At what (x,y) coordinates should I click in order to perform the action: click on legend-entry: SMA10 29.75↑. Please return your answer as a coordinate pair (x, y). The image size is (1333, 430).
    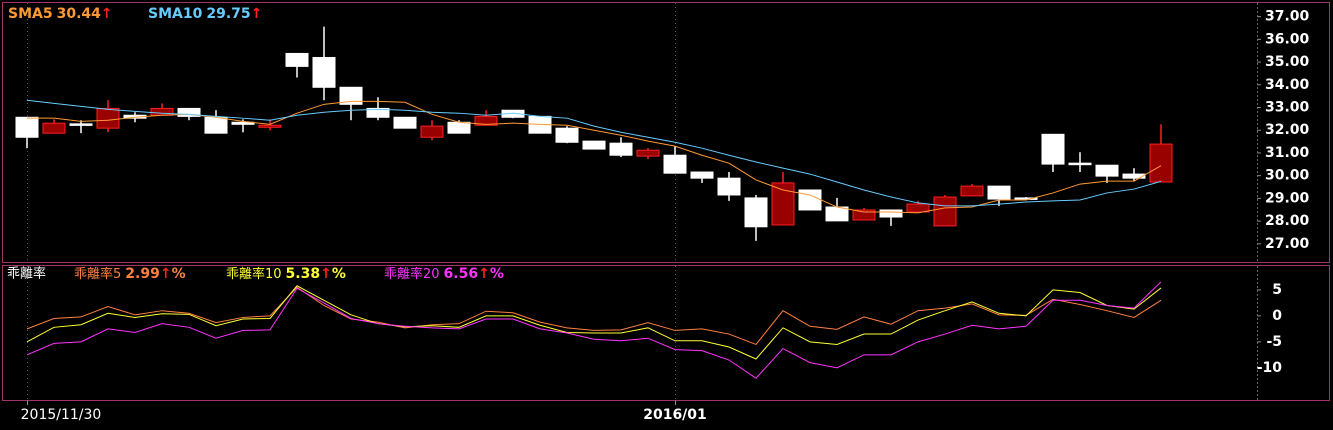
    Looking at the image, I should click on (205, 14).